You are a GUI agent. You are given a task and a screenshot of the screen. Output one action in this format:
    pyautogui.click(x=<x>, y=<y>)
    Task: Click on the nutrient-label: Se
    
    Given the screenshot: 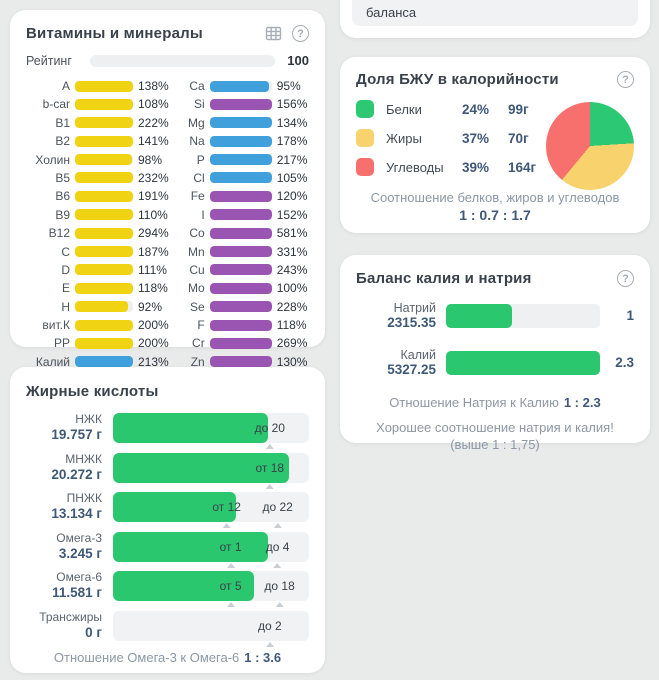 What is the action you would take?
    pyautogui.click(x=197, y=306)
    